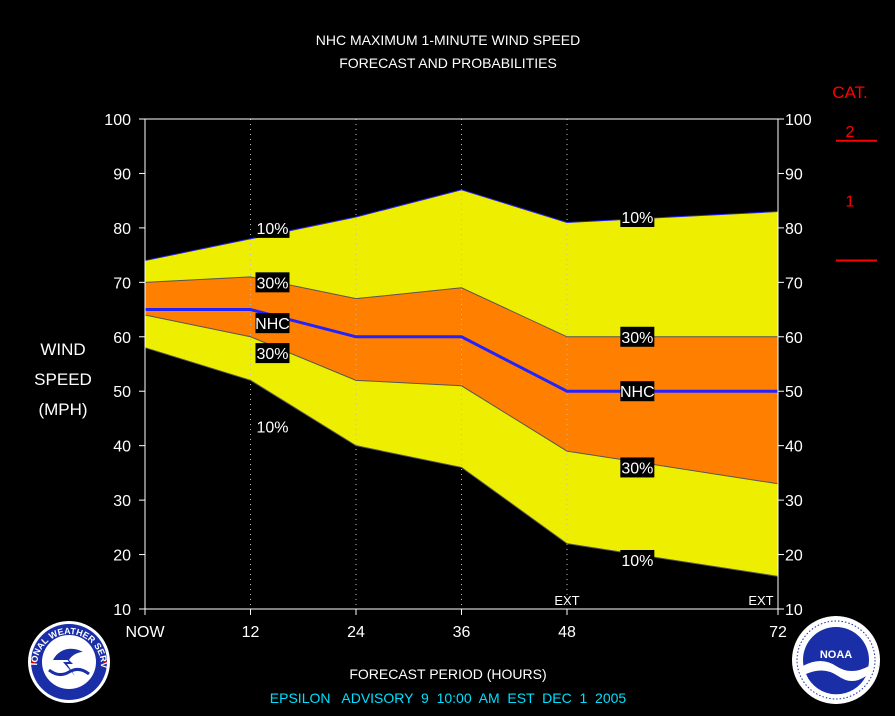 Image resolution: width=895 pixels, height=716 pixels. Describe the element at coordinates (850, 202) in the screenshot. I see `category-label: 1` at that location.